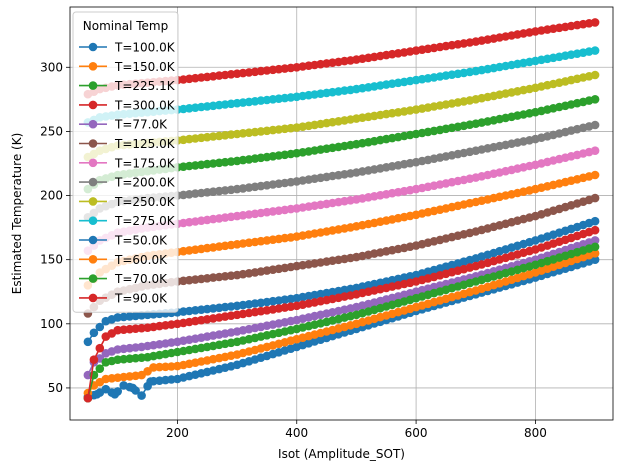 Image resolution: width=630 pixels, height=474 pixels. I want to click on y-tick-label: 200, so click(51, 196).